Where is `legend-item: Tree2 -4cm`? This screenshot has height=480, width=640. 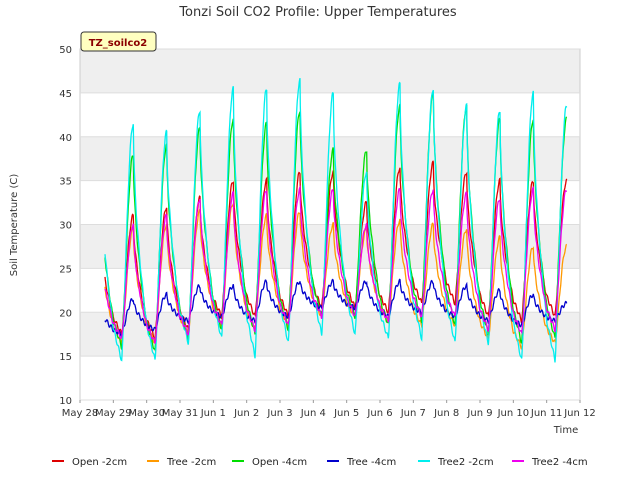 legend-item: Tree2 -4cm is located at coordinates (550, 462).